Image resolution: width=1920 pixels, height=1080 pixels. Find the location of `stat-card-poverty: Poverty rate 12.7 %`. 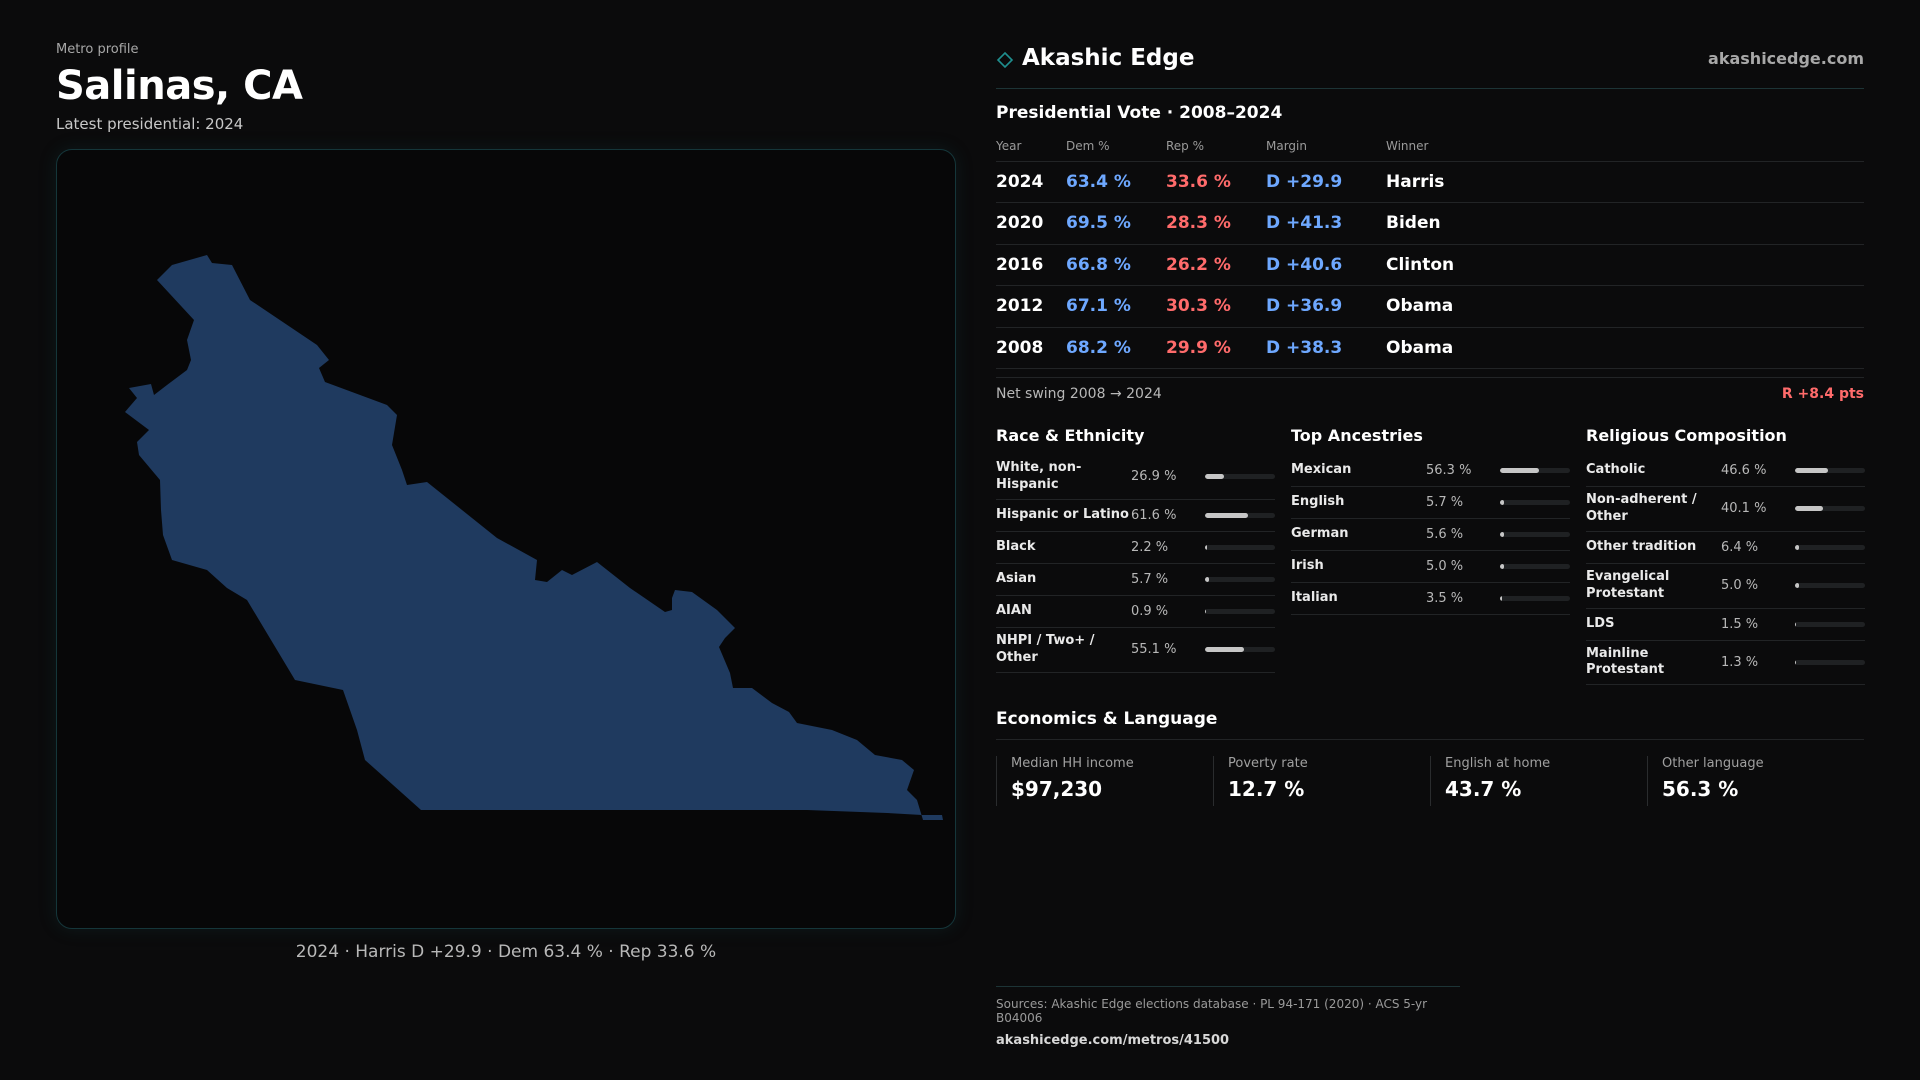

stat-card-poverty: Poverty rate 12.7 % is located at coordinates (1321, 781).